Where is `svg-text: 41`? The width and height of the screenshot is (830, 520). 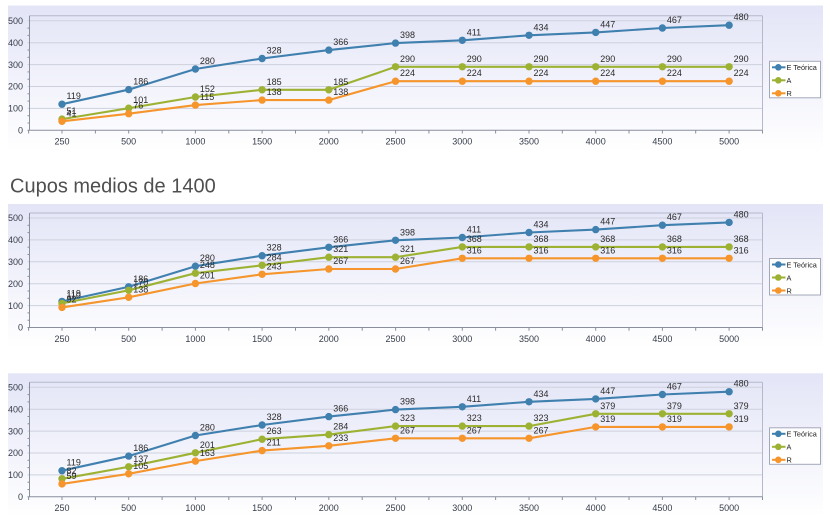
svg-text: 41 is located at coordinates (72, 113).